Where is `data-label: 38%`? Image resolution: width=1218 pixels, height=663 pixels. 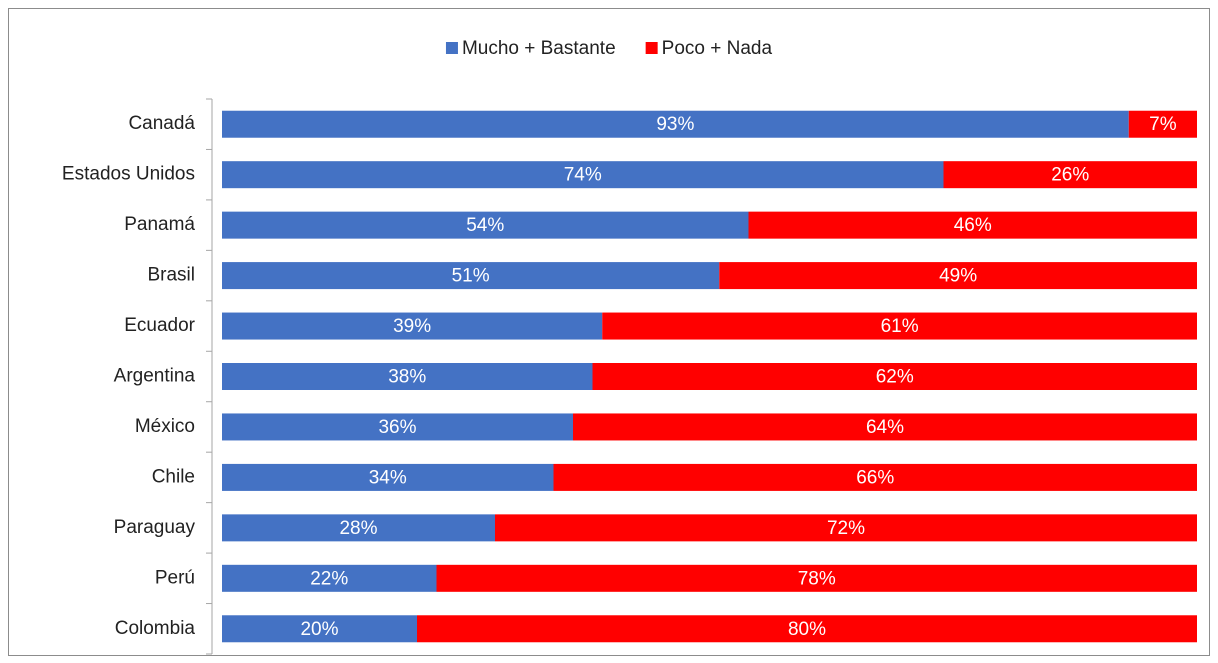 data-label: 38% is located at coordinates (407, 377).